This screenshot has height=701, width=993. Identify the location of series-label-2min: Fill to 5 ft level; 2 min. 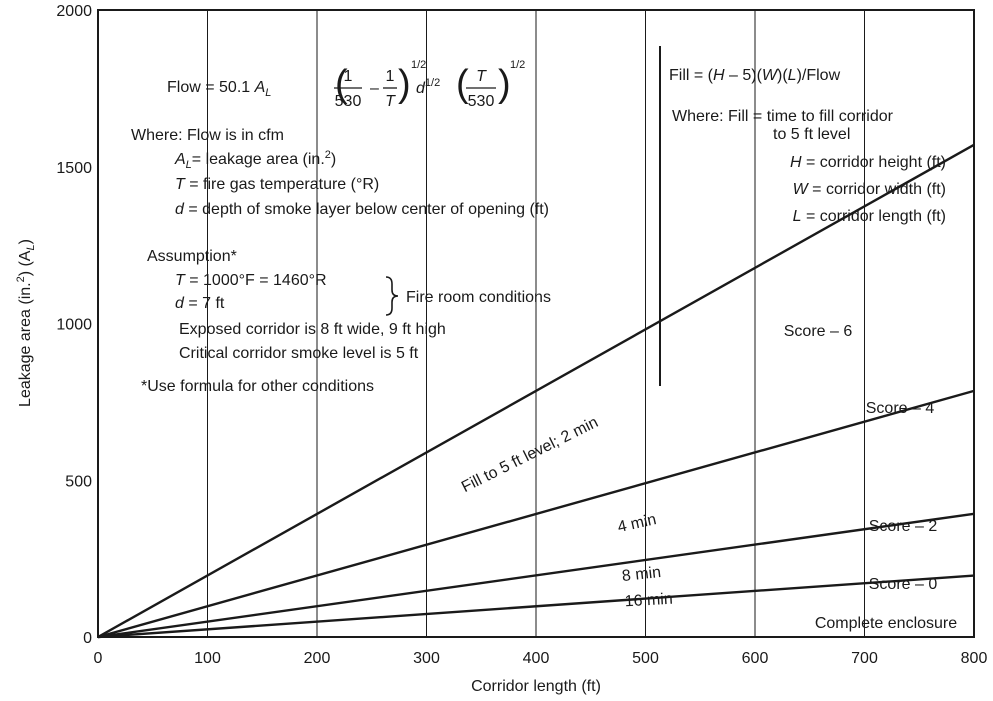
(530, 455).